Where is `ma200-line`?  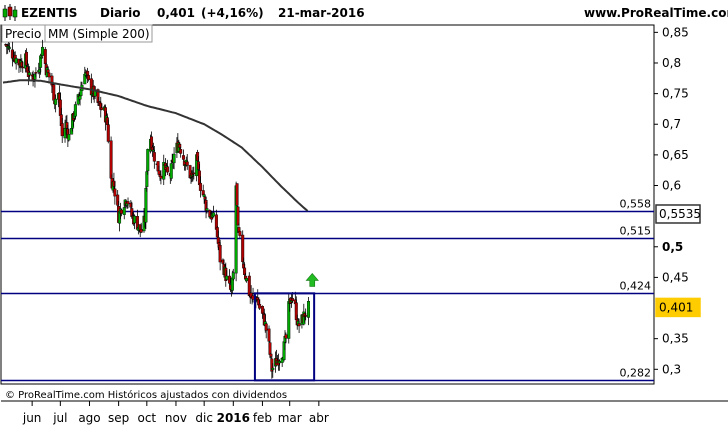
ma200-line is located at coordinates (155, 145).